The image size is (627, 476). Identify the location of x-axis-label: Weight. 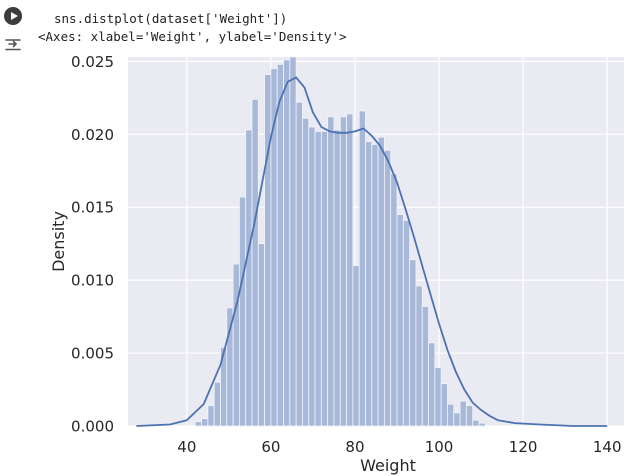
(388, 465).